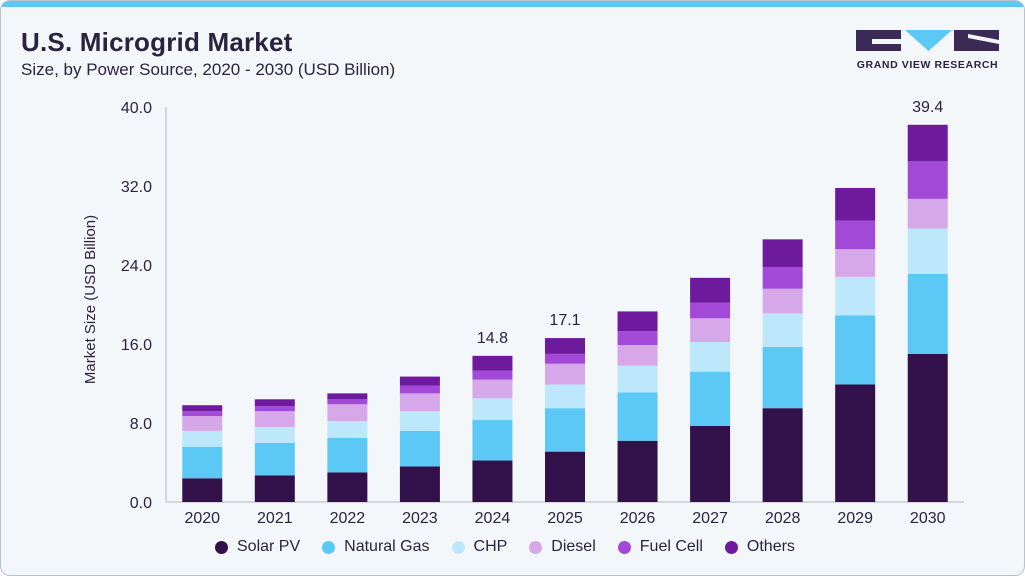 Image resolution: width=1025 pixels, height=576 pixels. Describe the element at coordinates (783, 518) in the screenshot. I see `x-tick-label: 2028` at that location.